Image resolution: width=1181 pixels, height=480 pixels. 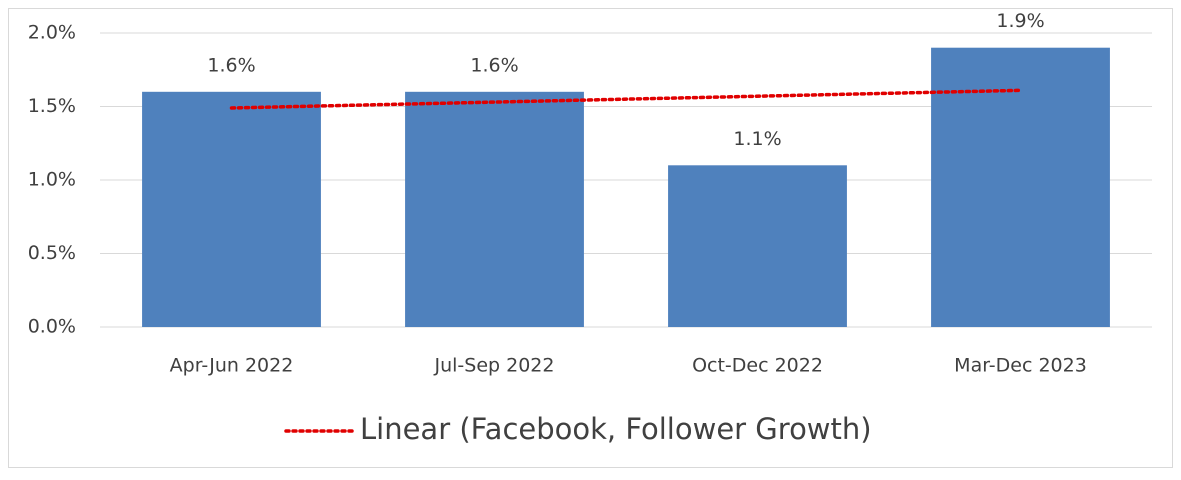 I want to click on y-tick-label: 0.0%, so click(x=52, y=327).